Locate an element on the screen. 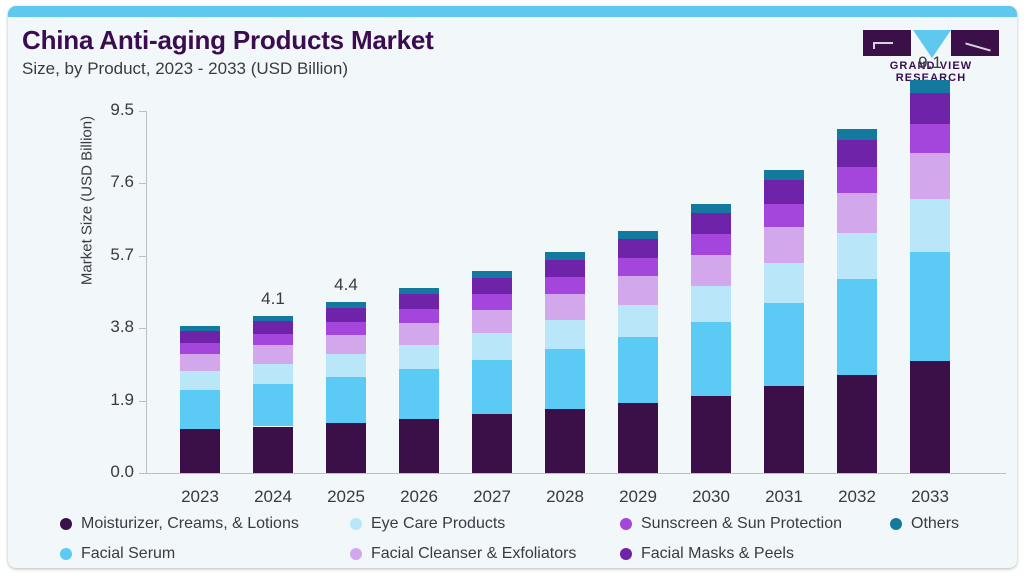 The width and height of the screenshot is (1025, 576). bar-stack-2030 is located at coordinates (711, 338).